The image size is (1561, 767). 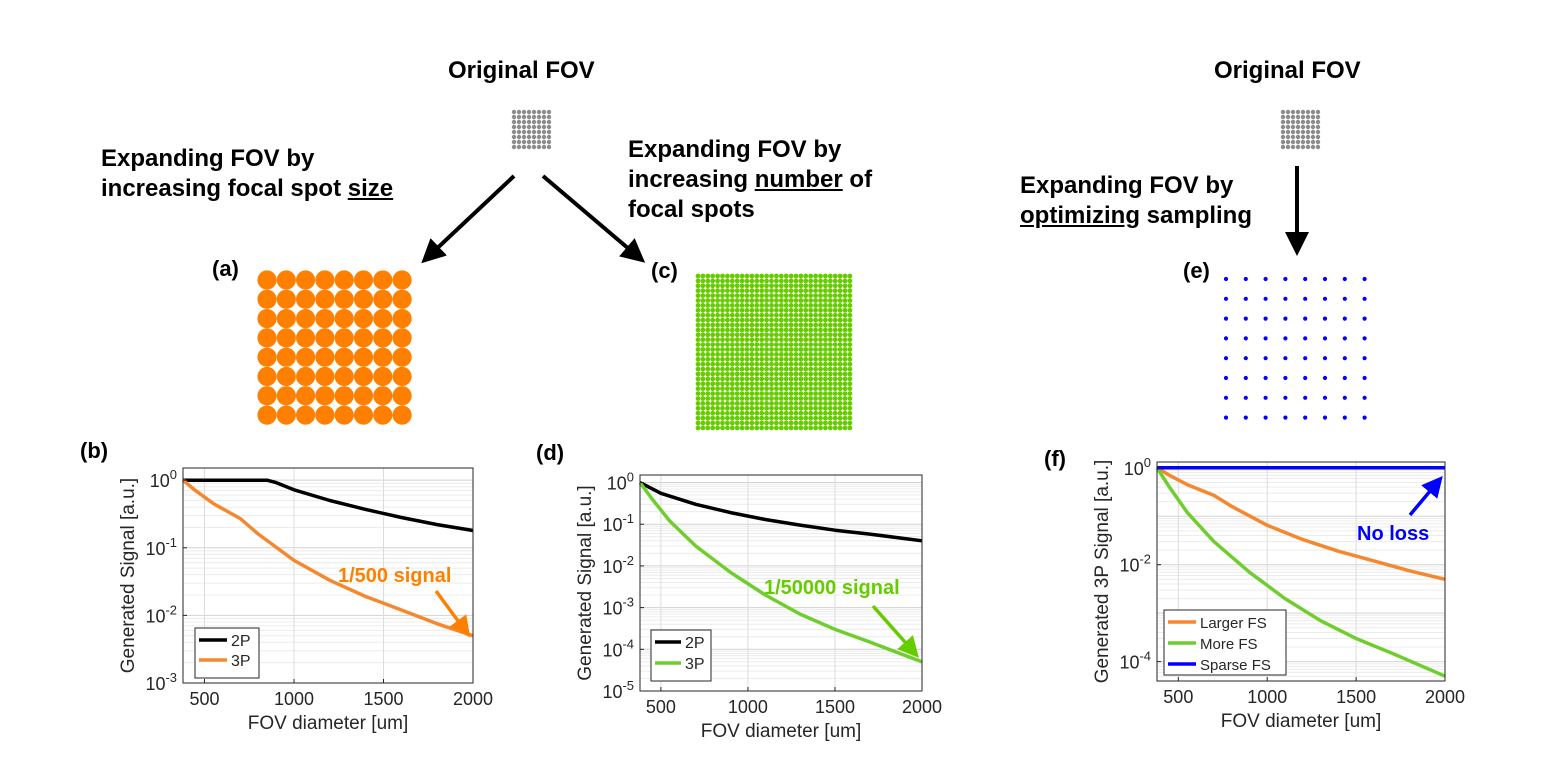 I want to click on y-tick-label: 100, so click(x=620, y=482).